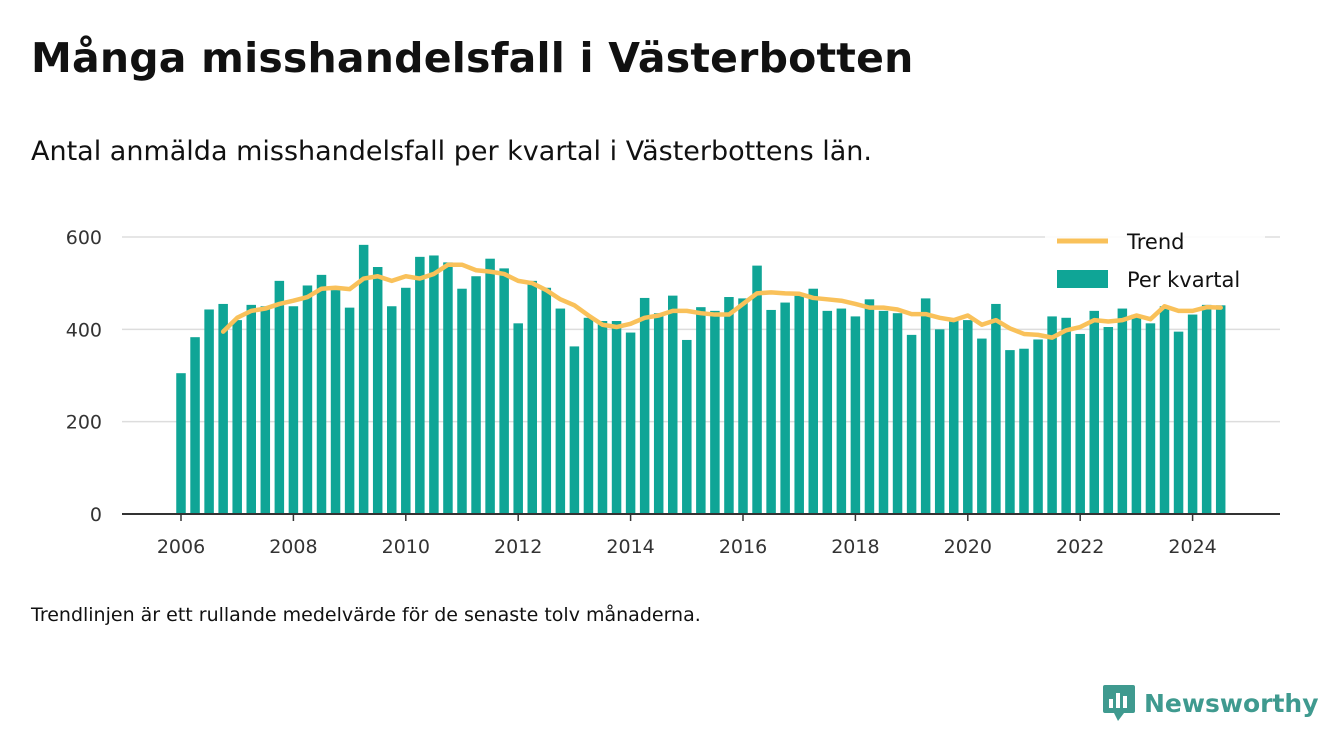  I want to click on trend-line-layer, so click(721, 301).